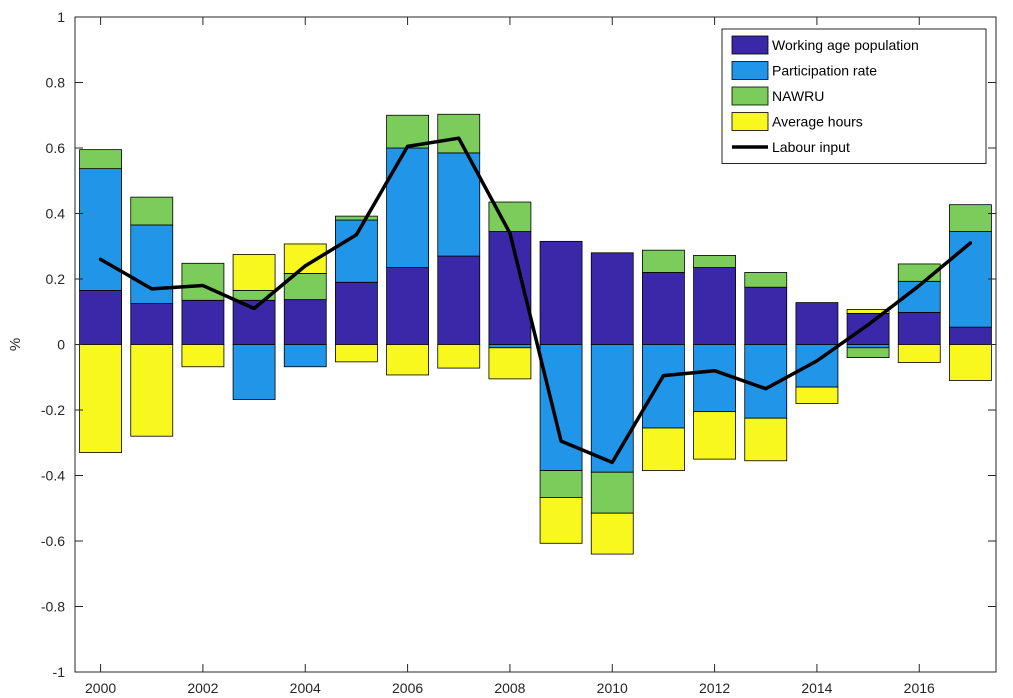 This screenshot has width=1013, height=698. Describe the element at coordinates (919, 688) in the screenshot. I see `x-tick-label: 2016` at that location.